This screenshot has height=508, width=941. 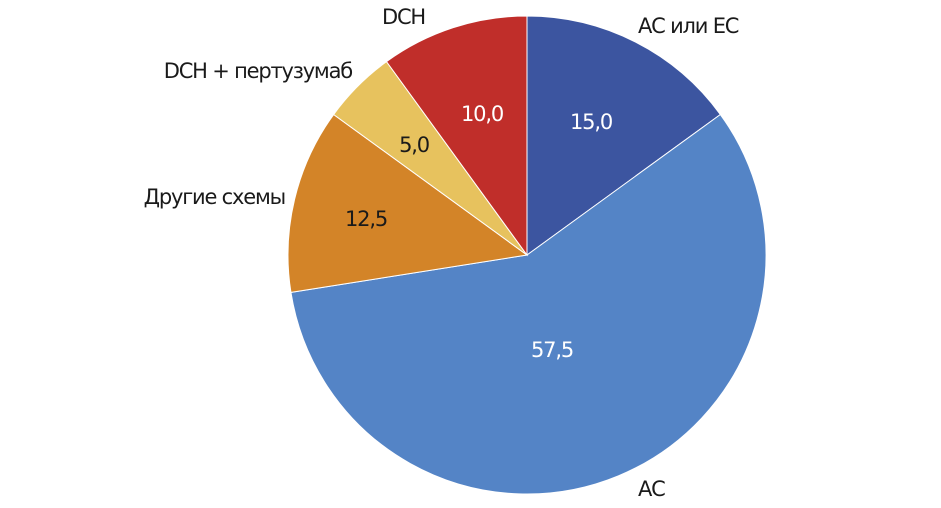 I want to click on category-label-ac-or-ec: АС или ЕС, so click(x=688, y=26).